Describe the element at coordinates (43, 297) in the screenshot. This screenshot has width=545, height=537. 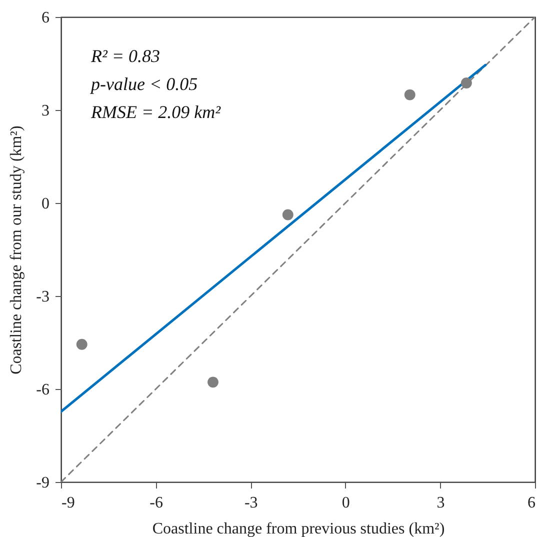
I see `y-tick-label: -3` at that location.